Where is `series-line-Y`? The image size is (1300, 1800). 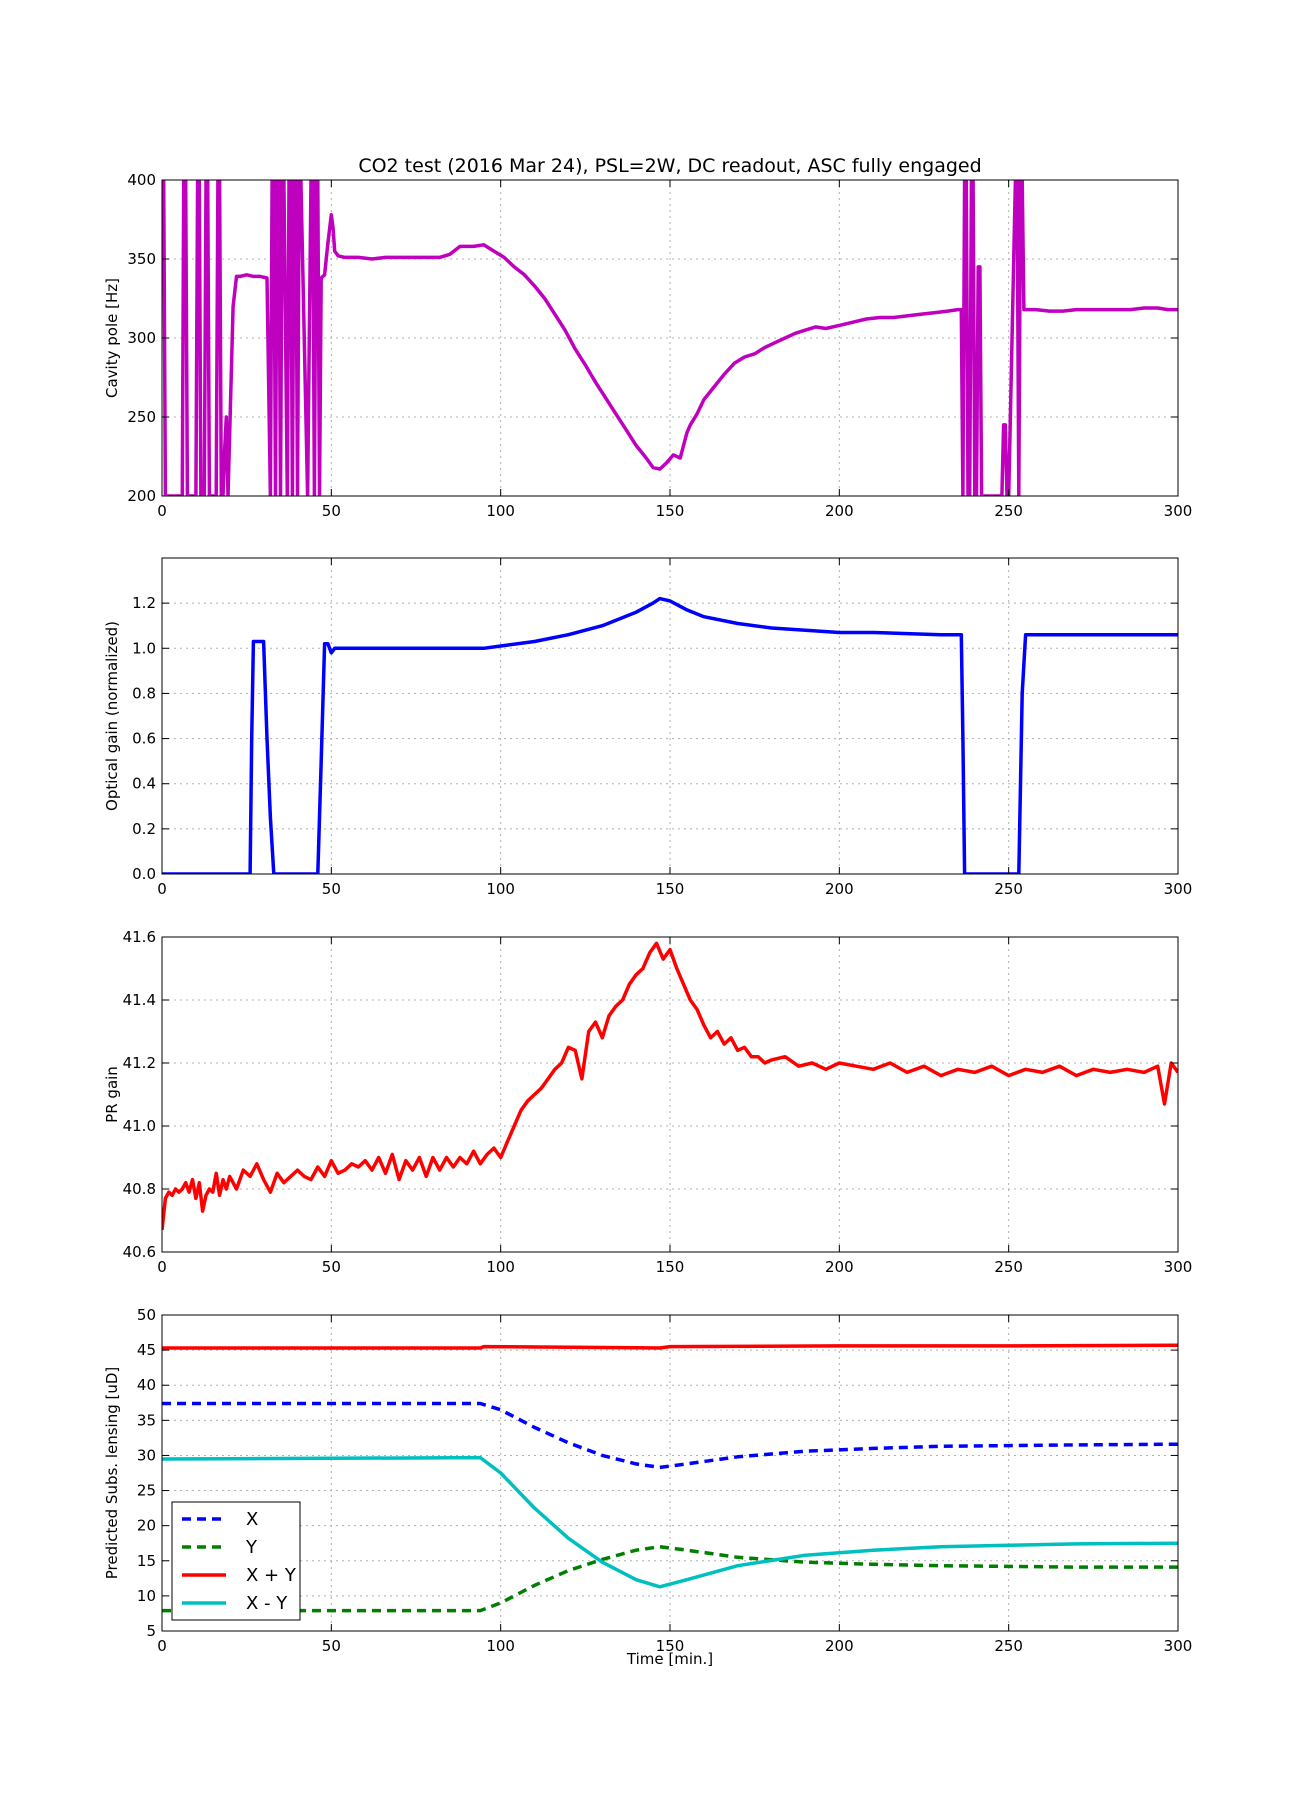 series-line-Y is located at coordinates (670, 1578).